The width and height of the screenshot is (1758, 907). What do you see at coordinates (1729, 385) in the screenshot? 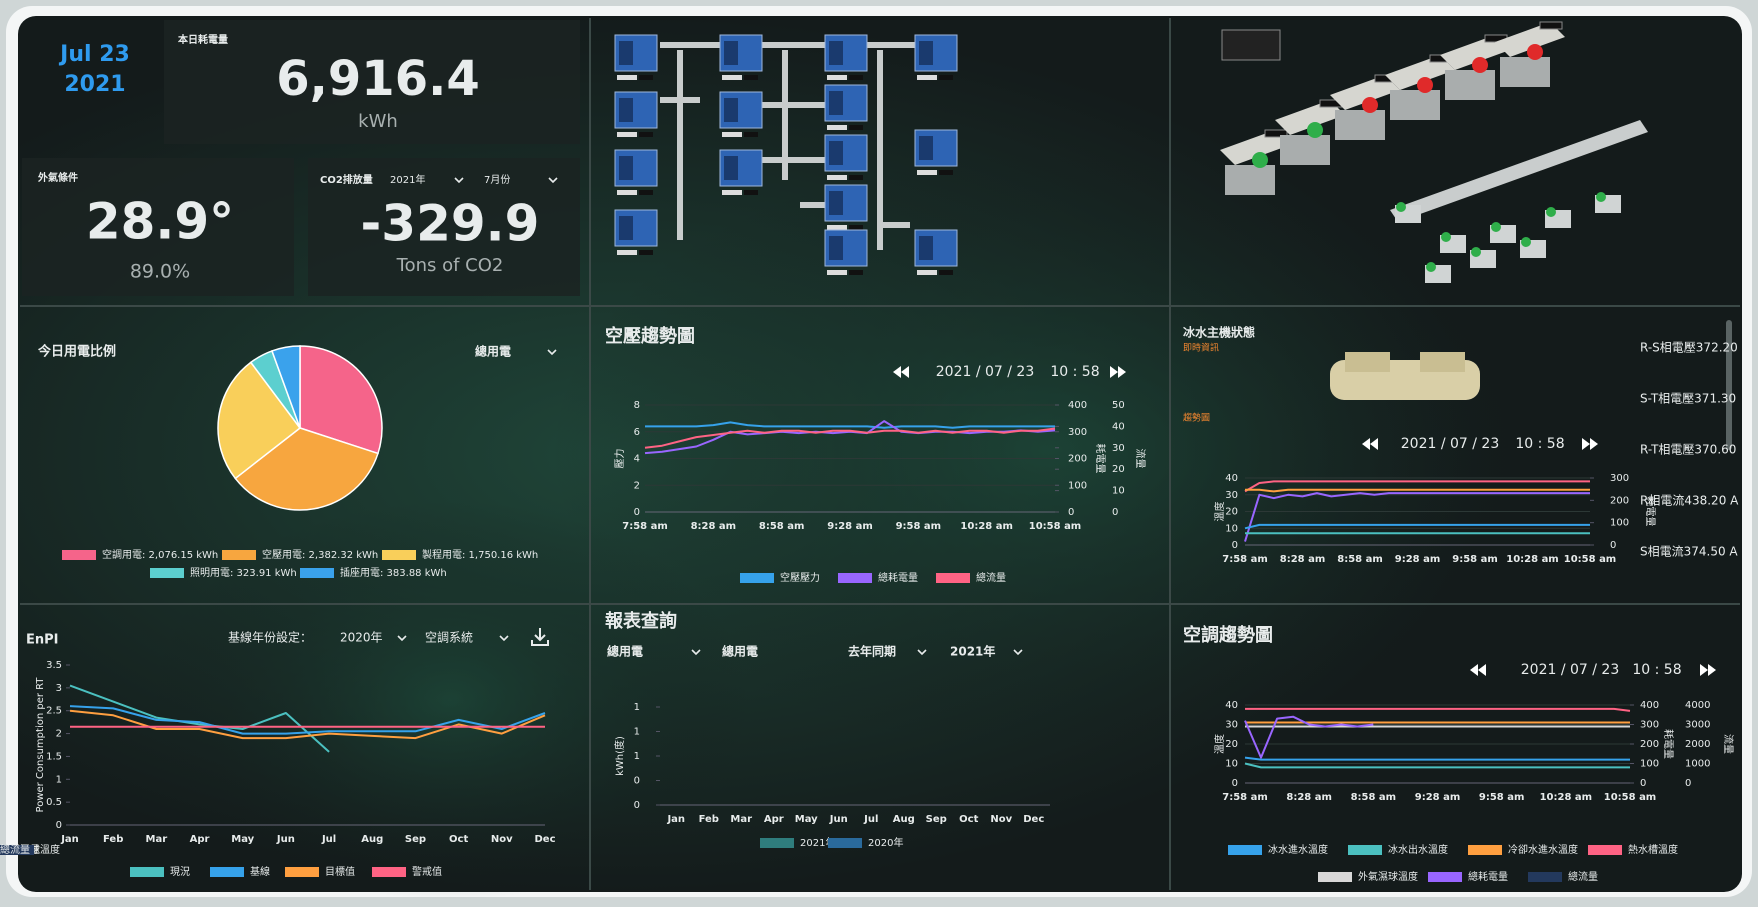
I see `scrollbar` at bounding box center [1729, 385].